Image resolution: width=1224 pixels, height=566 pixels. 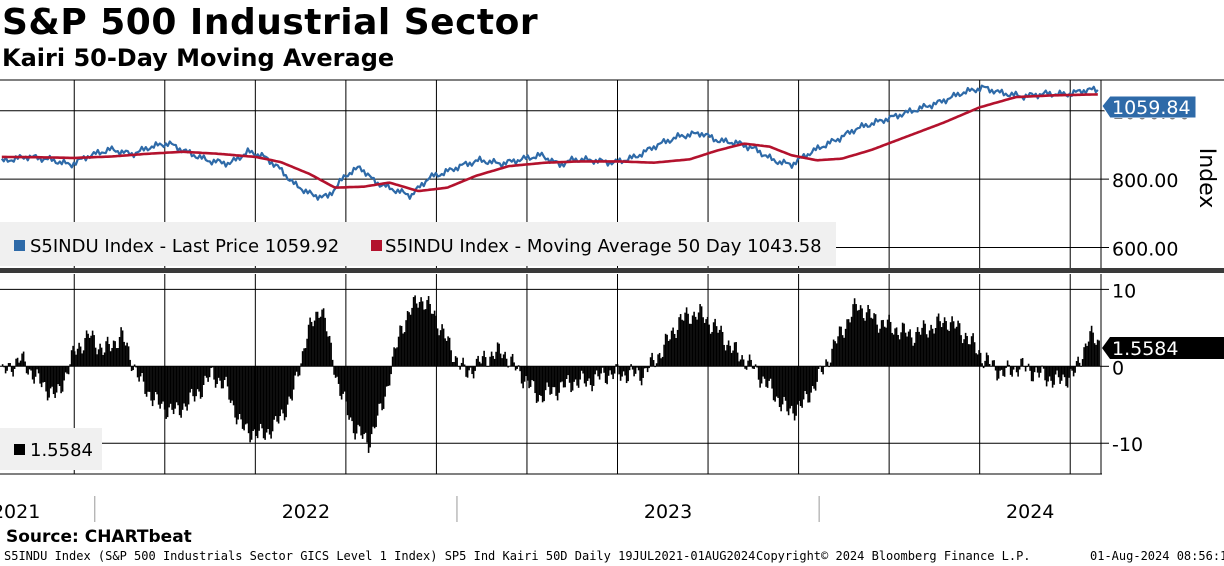 What do you see at coordinates (306, 512) in the screenshot?
I see `year-label: 2022` at bounding box center [306, 512].